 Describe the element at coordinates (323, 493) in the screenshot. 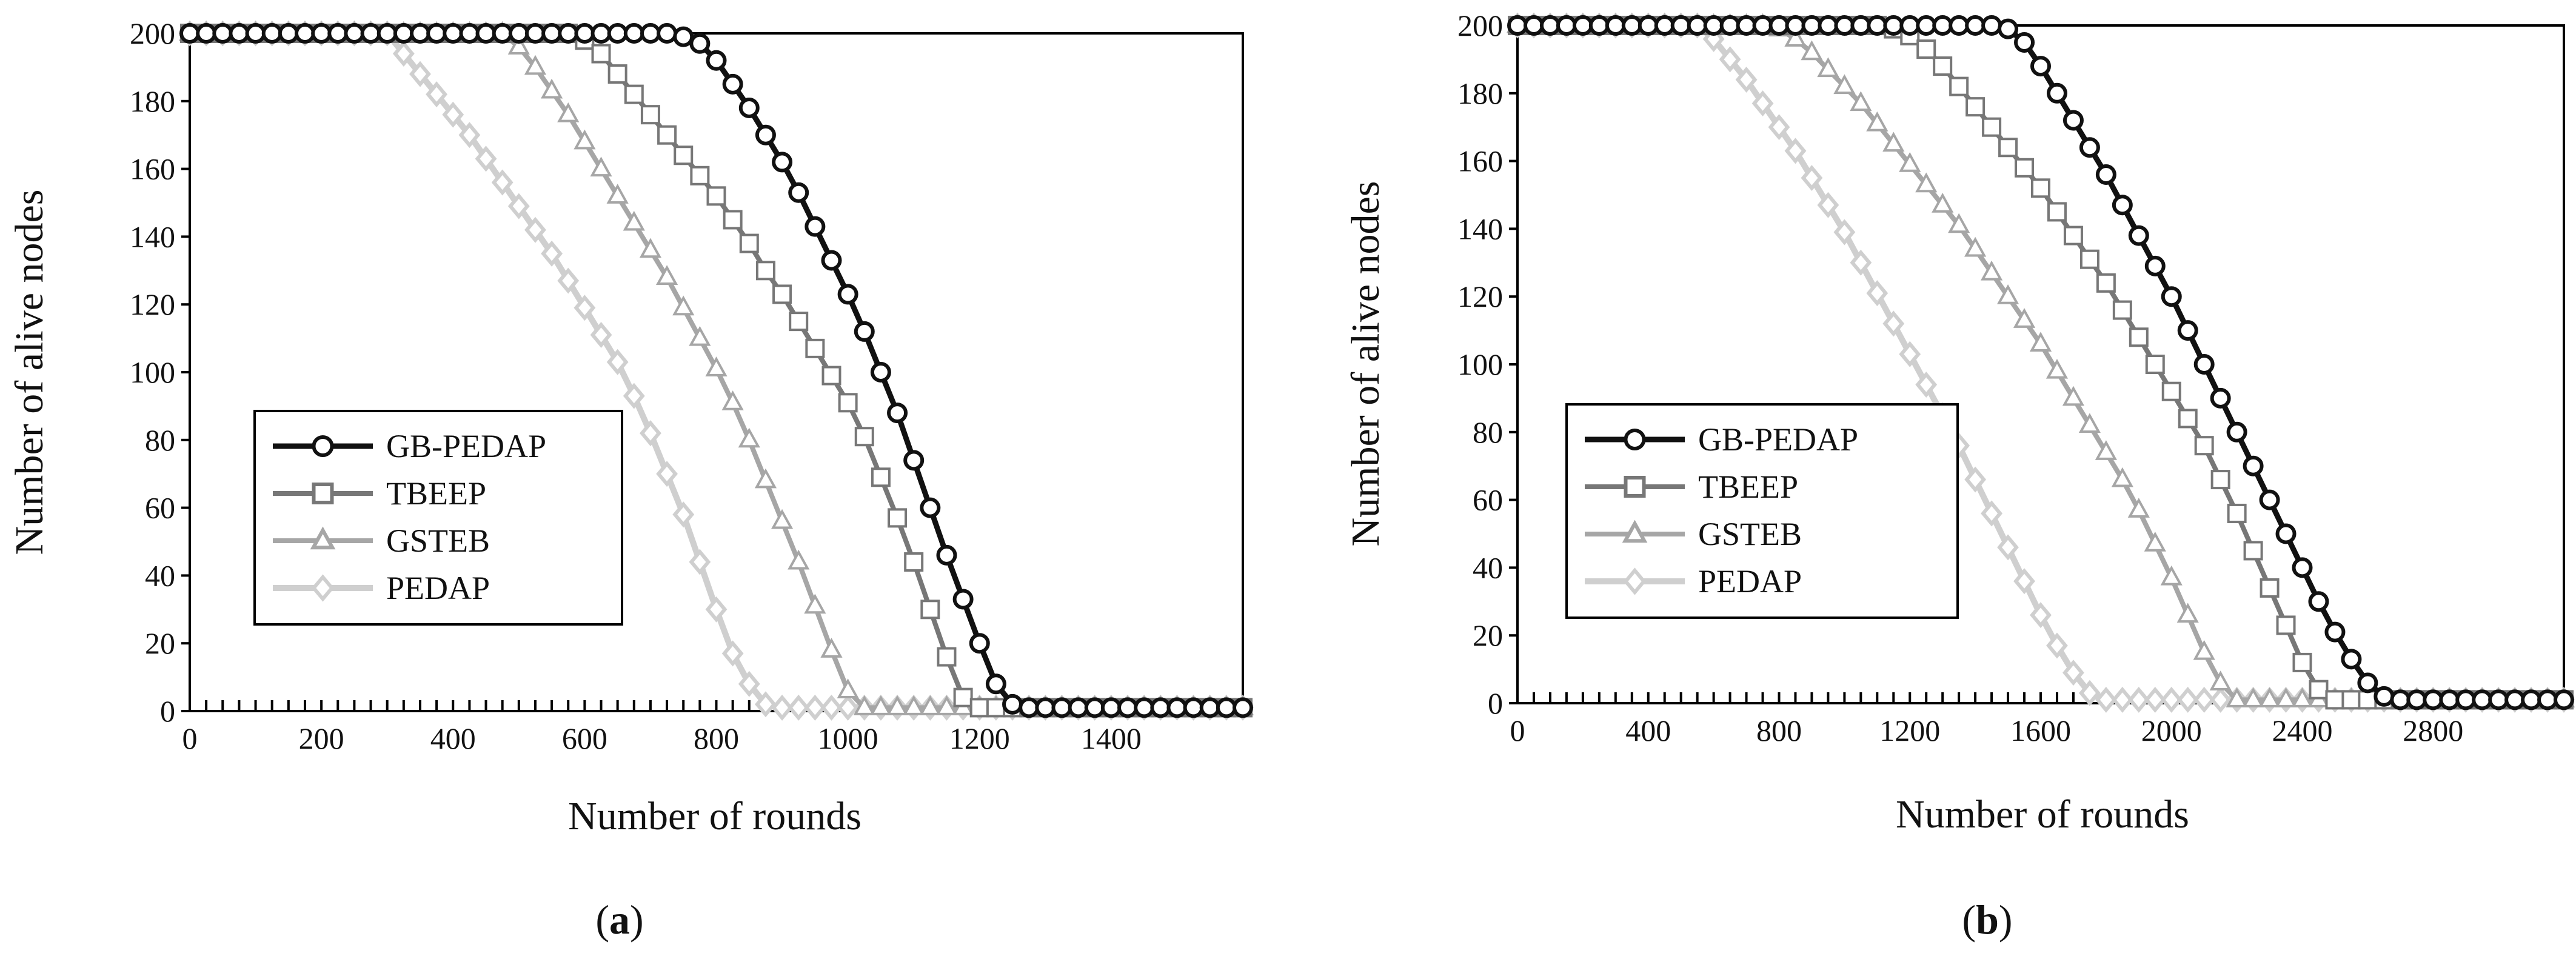

I see `legend-marker-a-tbeep` at that location.